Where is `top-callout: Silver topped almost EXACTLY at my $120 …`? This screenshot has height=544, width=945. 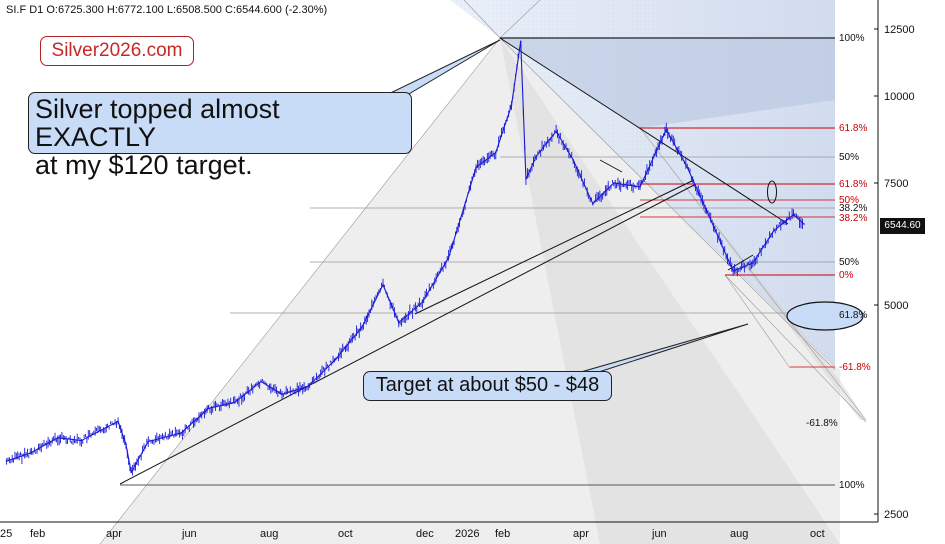 top-callout: Silver topped almost EXACTLY at my $120 … is located at coordinates (220, 135).